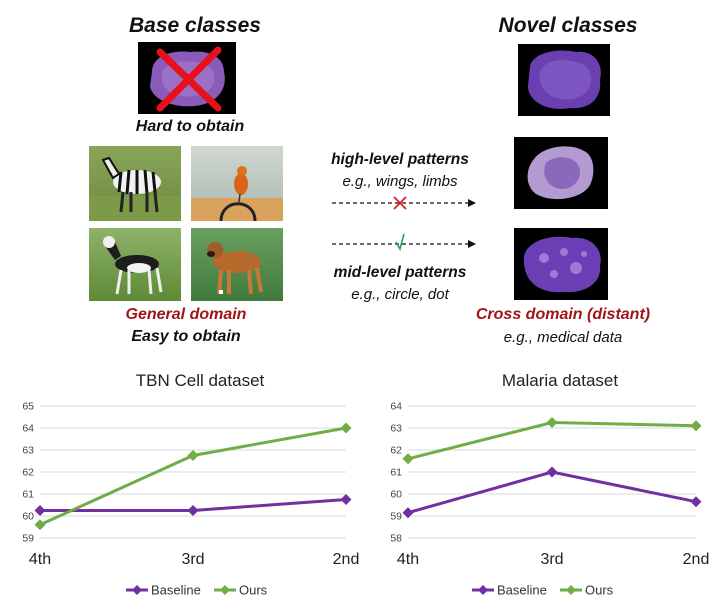  Describe the element at coordinates (190, 126) in the screenshot. I see `hard-to-obtain-label: Hard to obtain` at that location.